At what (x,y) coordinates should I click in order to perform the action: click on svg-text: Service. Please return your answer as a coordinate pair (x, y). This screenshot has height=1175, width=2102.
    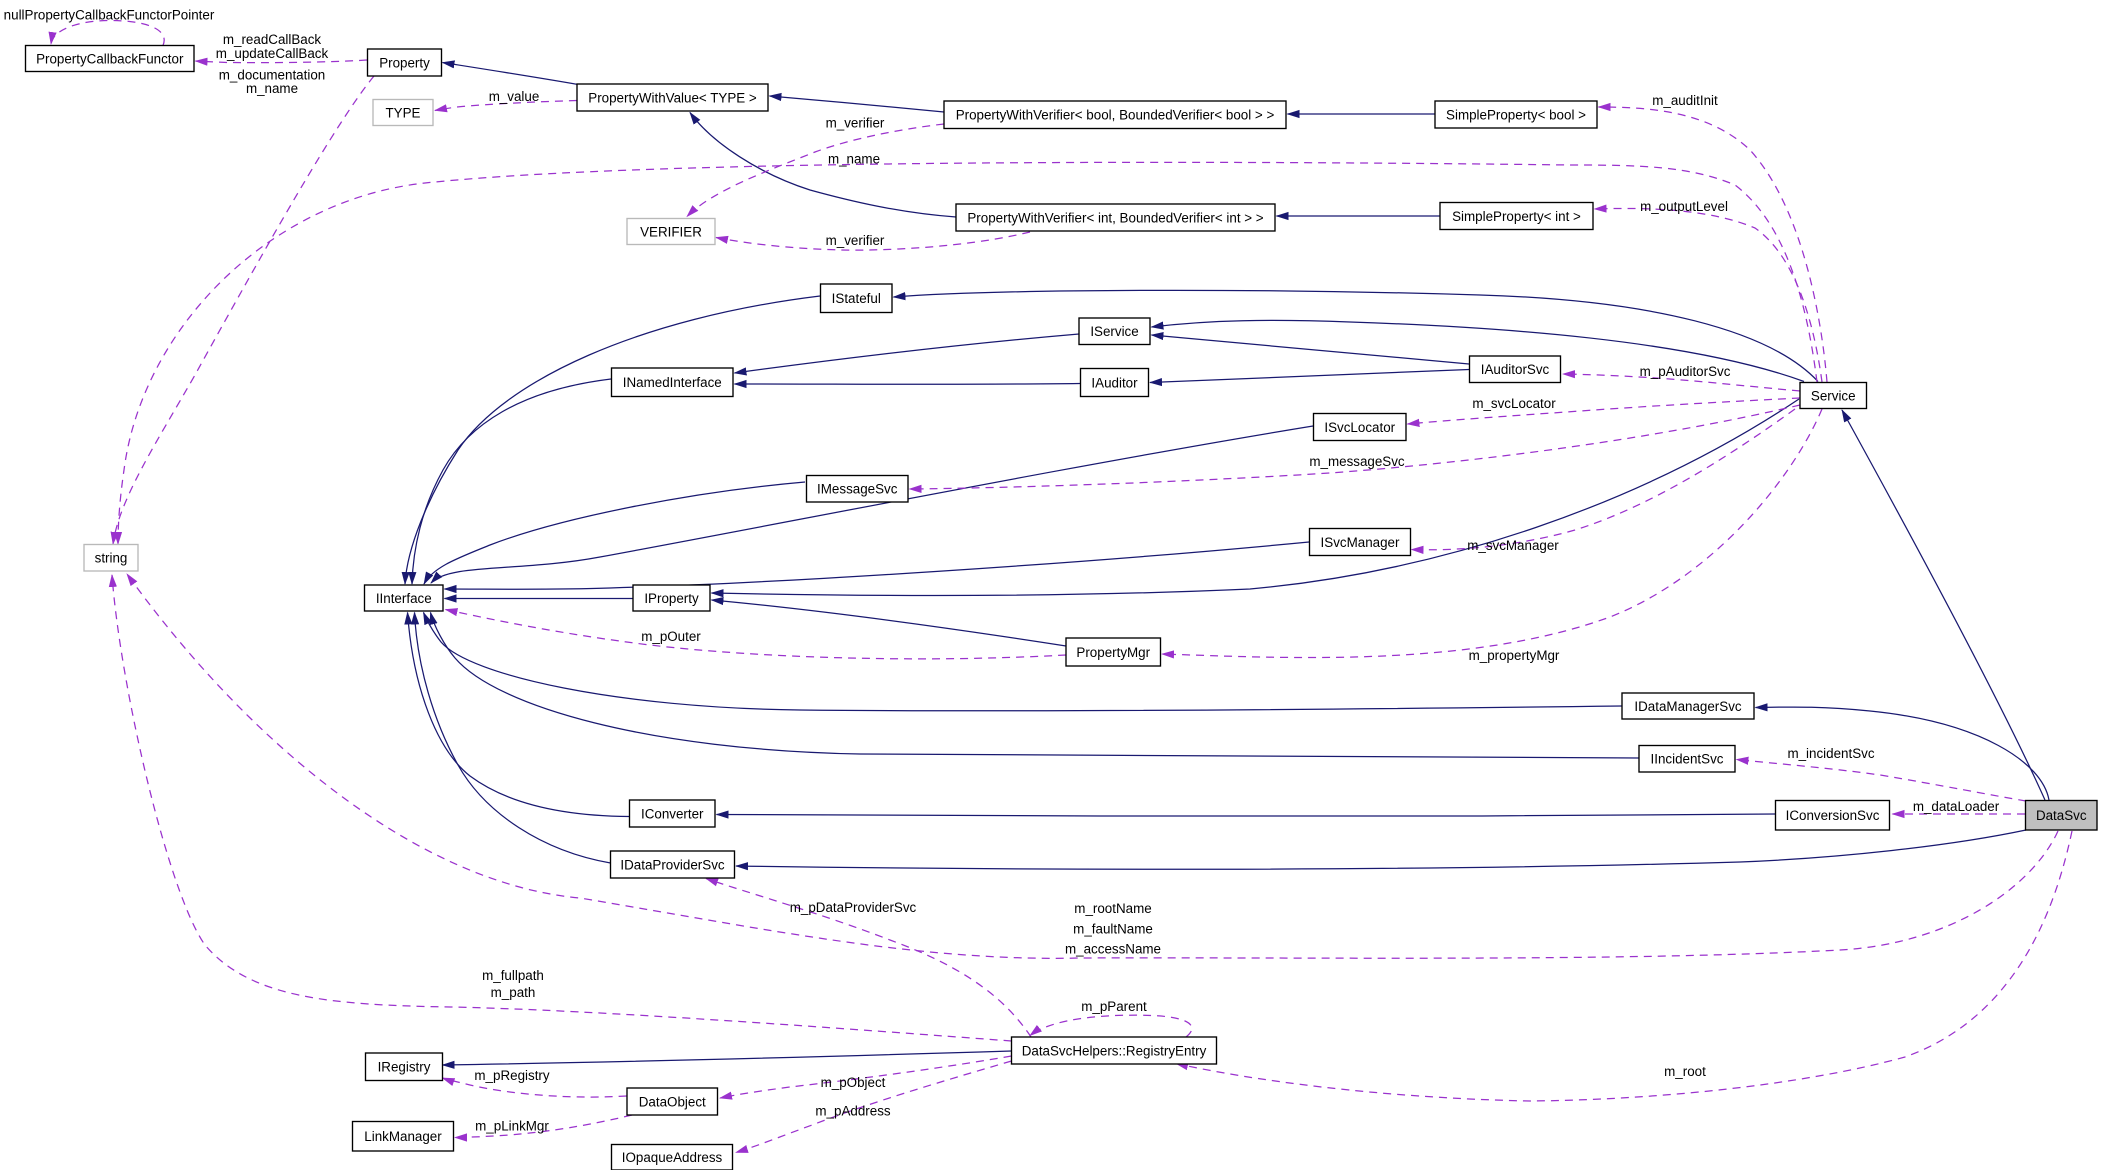
    Looking at the image, I should click on (1833, 395).